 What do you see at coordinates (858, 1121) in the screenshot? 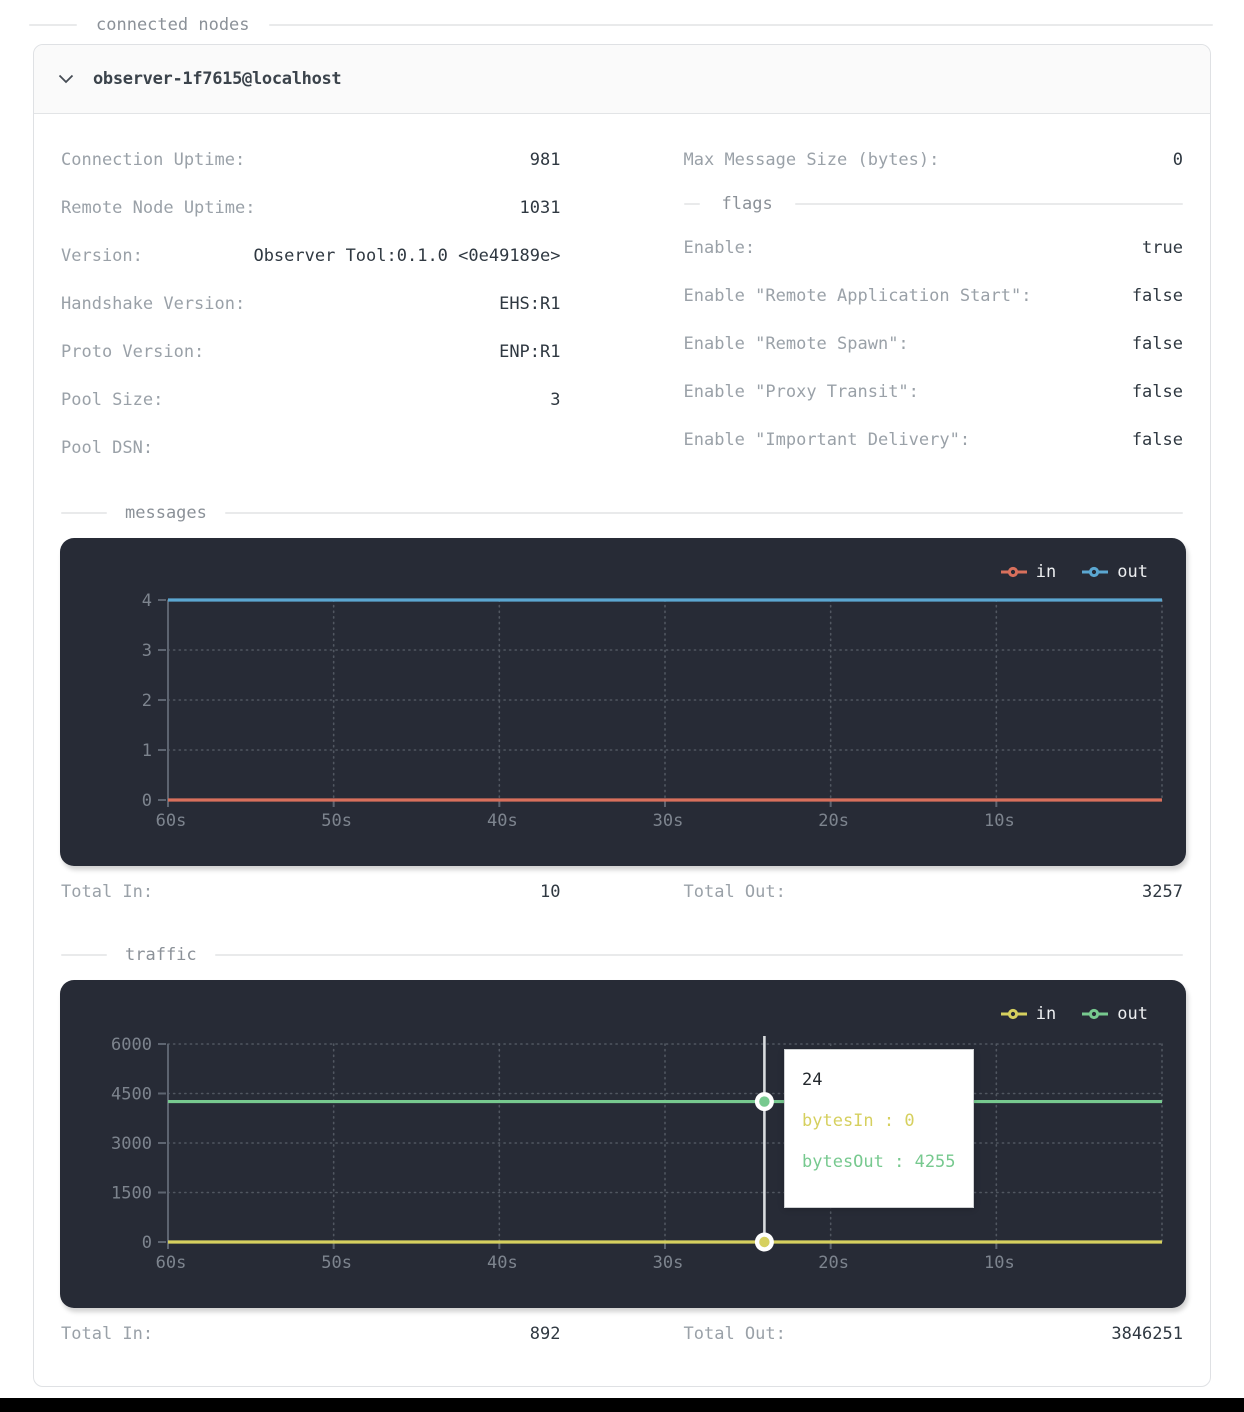
I see `tooltip-bytes-in: bytesIn : 0` at bounding box center [858, 1121].